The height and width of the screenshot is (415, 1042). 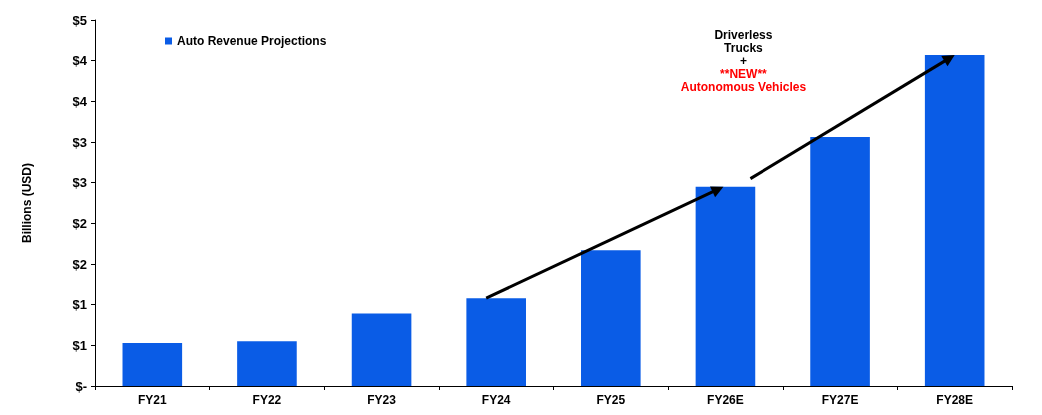 What do you see at coordinates (496, 400) in the screenshot?
I see `x-tick-label: FY24` at bounding box center [496, 400].